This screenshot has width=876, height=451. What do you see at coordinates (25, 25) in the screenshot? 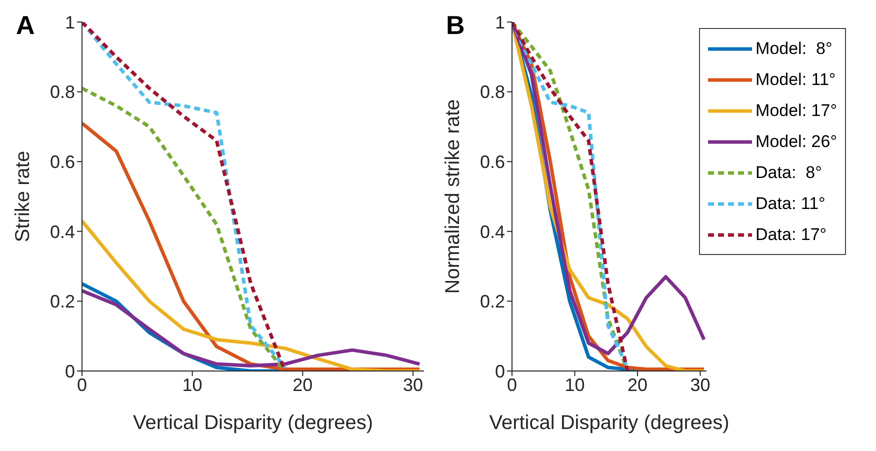
I see `chart-title: A` at bounding box center [25, 25].